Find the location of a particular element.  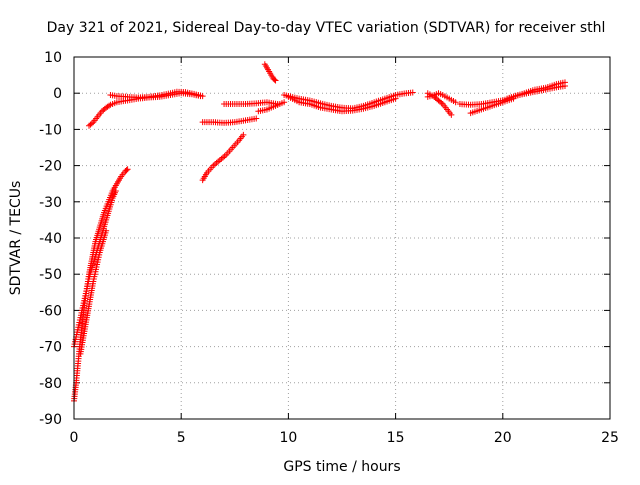

series-early-lower-b is located at coordinates (95, 268).